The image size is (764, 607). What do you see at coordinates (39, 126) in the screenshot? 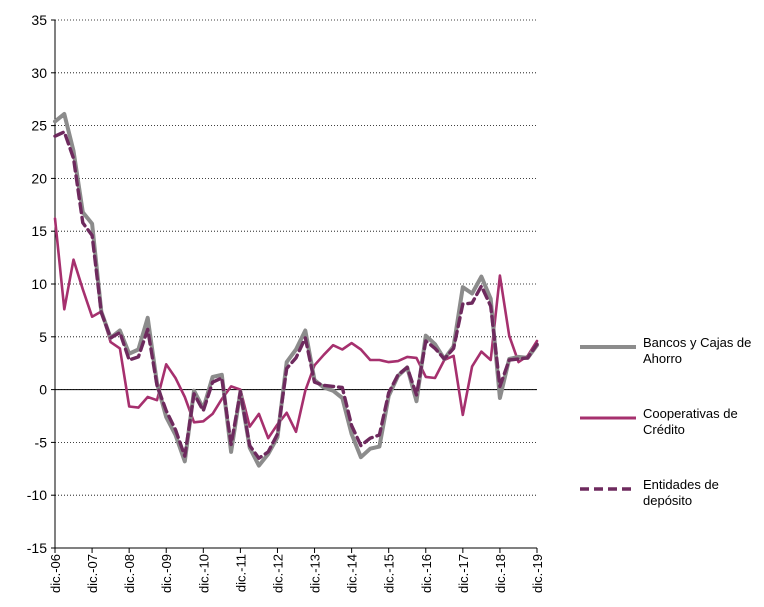
I see `y-tick-label: 25` at bounding box center [39, 126].